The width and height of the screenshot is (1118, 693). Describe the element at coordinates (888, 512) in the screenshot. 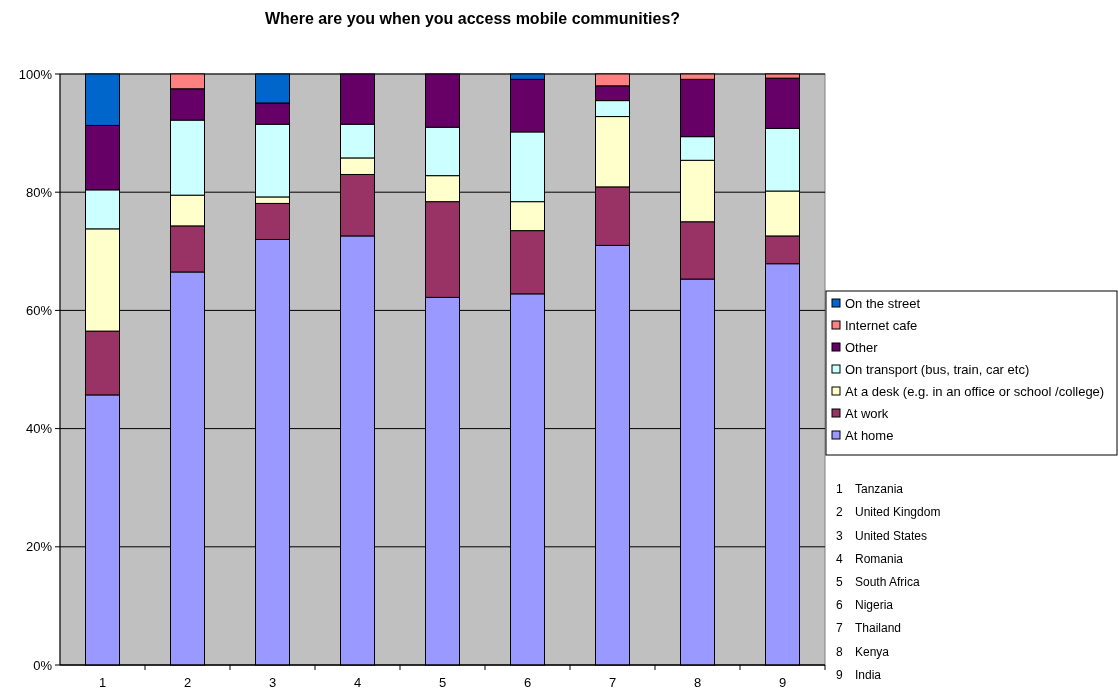

I see `text: 2 United Kingdom` at that location.